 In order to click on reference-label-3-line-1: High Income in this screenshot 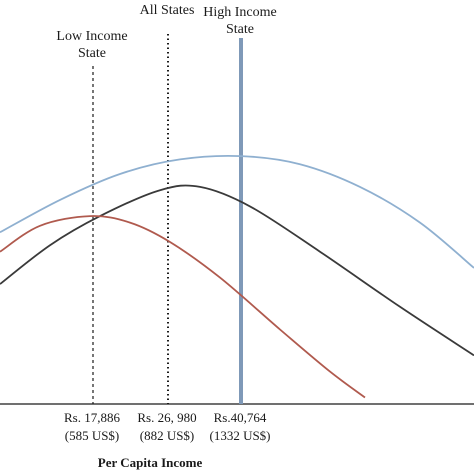, I will do `click(239, 12)`.